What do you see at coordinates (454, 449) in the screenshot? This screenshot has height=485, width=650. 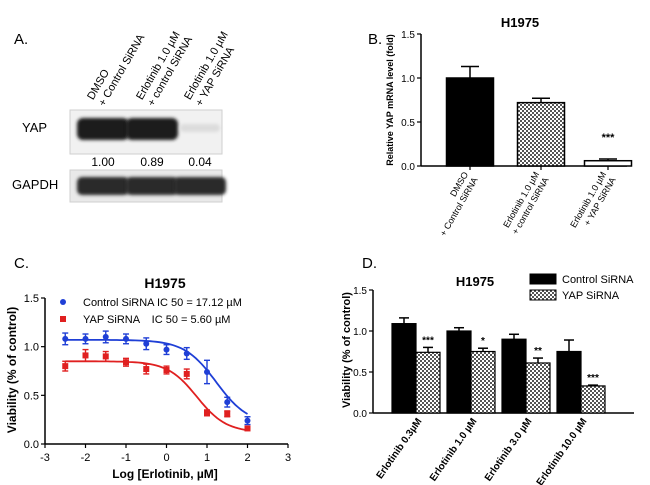 I see `x-tick-label: Erlotinib 1.0 µM` at bounding box center [454, 449].